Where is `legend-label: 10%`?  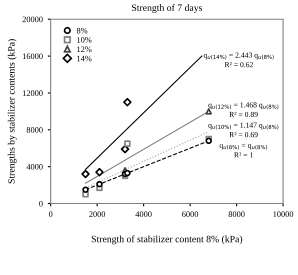 legend-label: 10% is located at coordinates (84, 40).